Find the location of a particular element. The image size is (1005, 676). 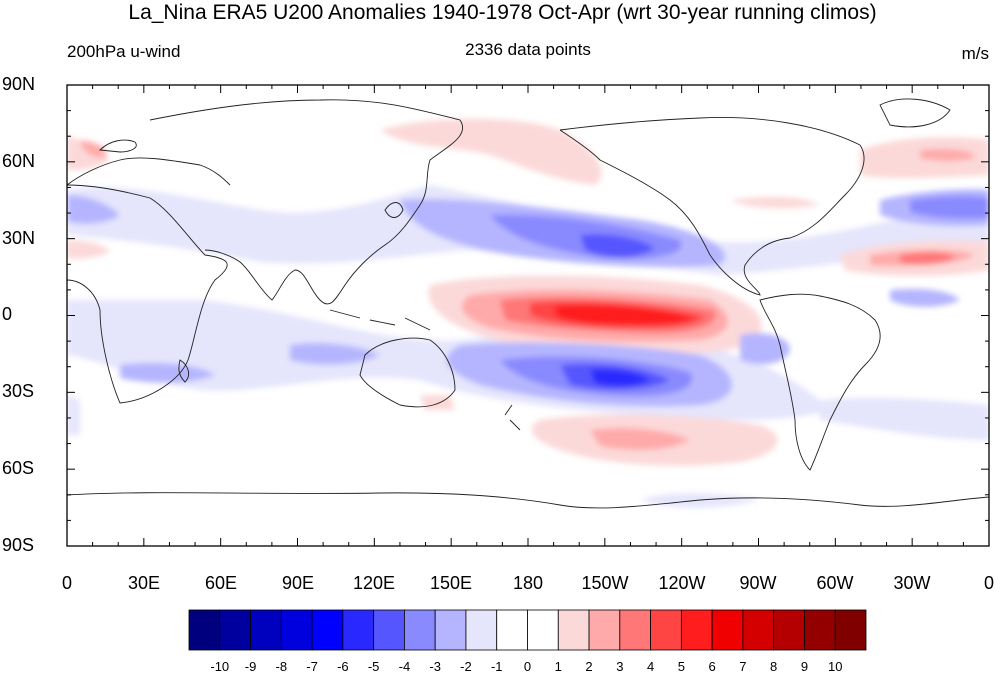

colorbar-label: -9 is located at coordinates (250, 666).